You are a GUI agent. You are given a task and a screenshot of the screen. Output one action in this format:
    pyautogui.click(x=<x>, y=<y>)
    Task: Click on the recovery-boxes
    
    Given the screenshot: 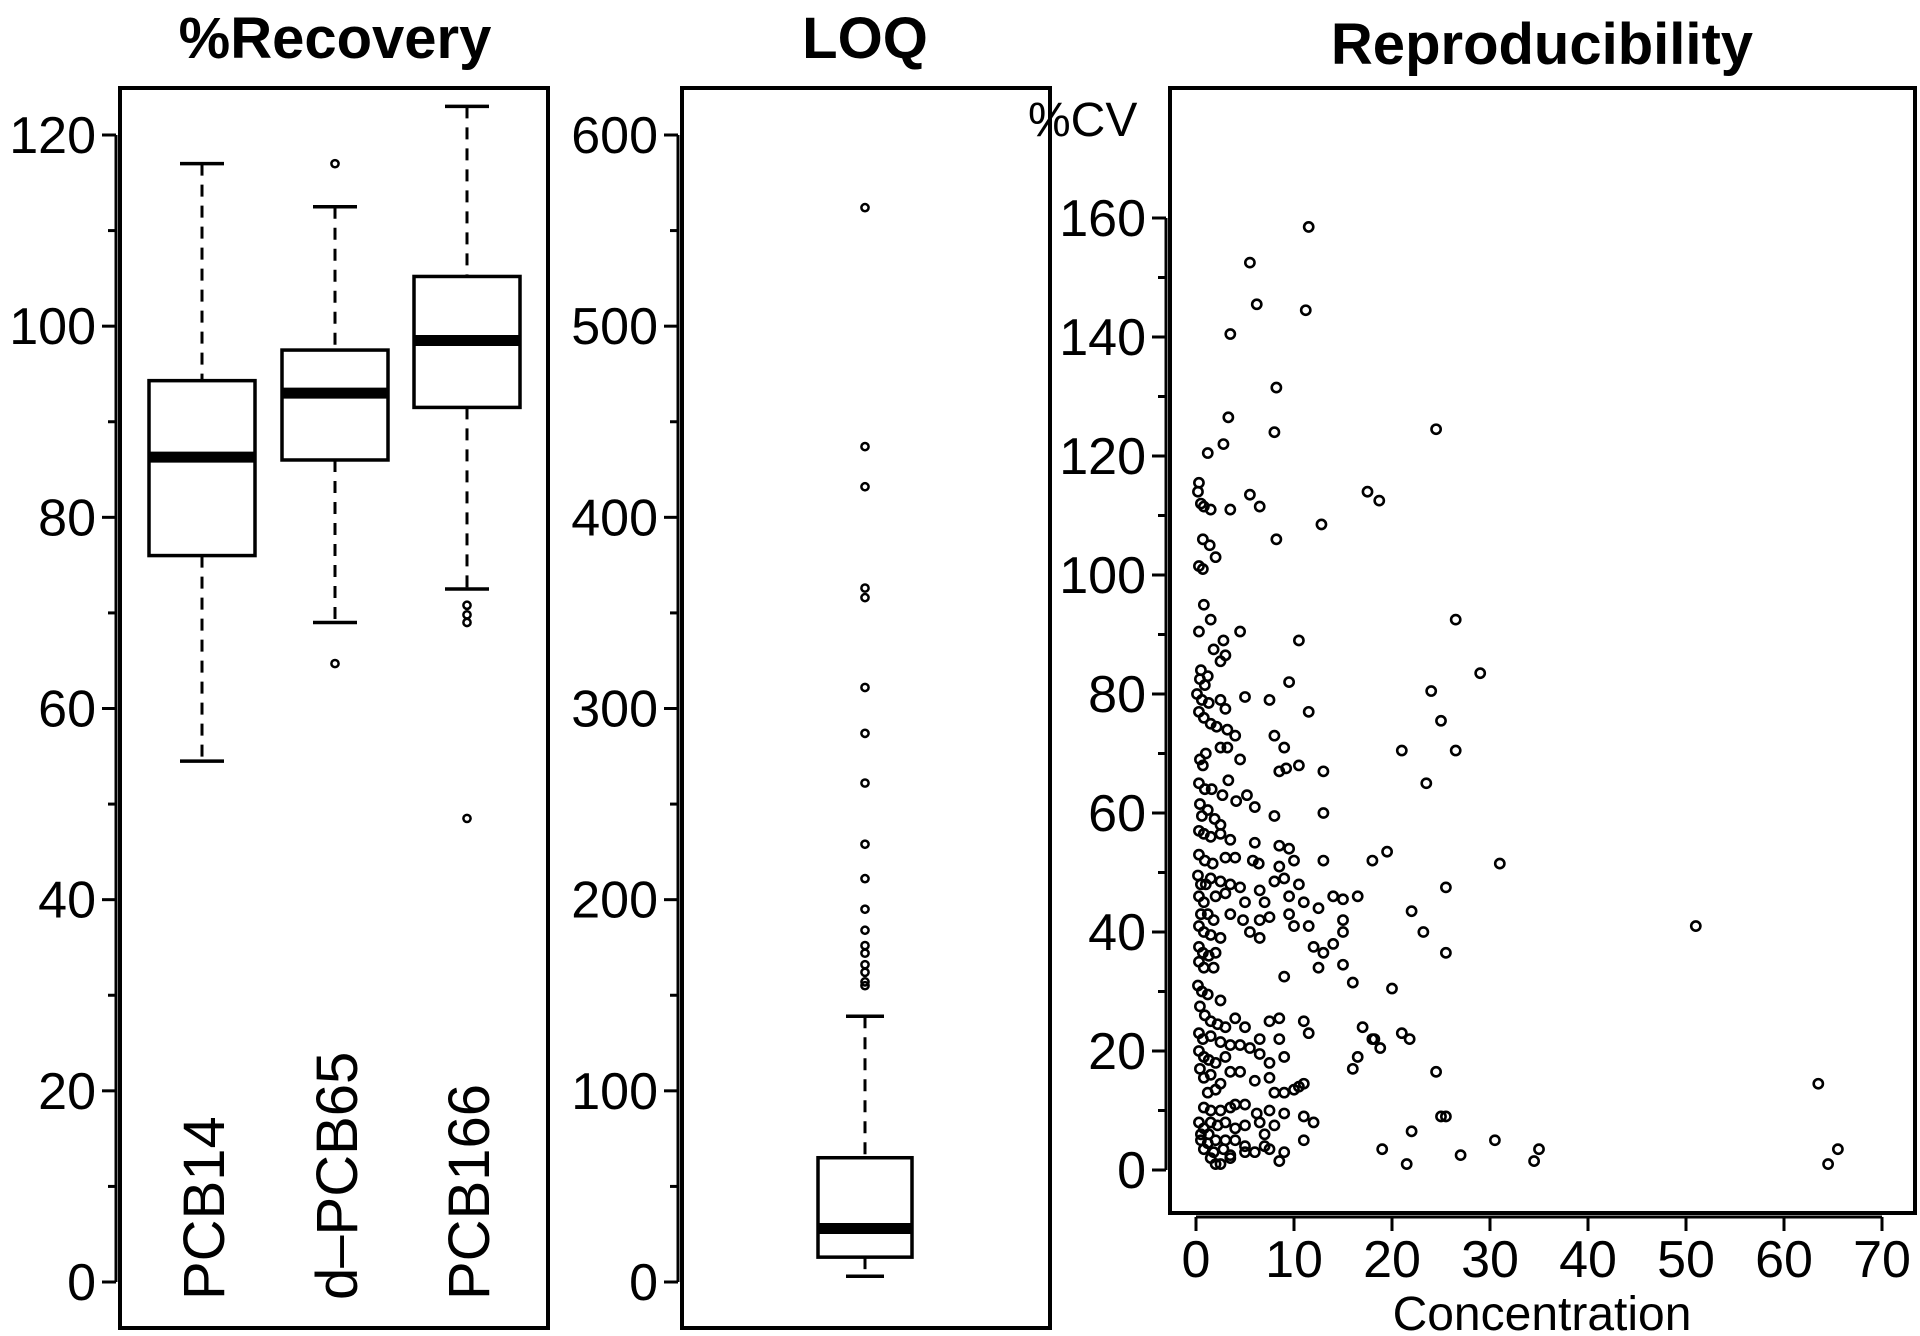 What is the action you would take?
    pyautogui.click(x=334, y=464)
    